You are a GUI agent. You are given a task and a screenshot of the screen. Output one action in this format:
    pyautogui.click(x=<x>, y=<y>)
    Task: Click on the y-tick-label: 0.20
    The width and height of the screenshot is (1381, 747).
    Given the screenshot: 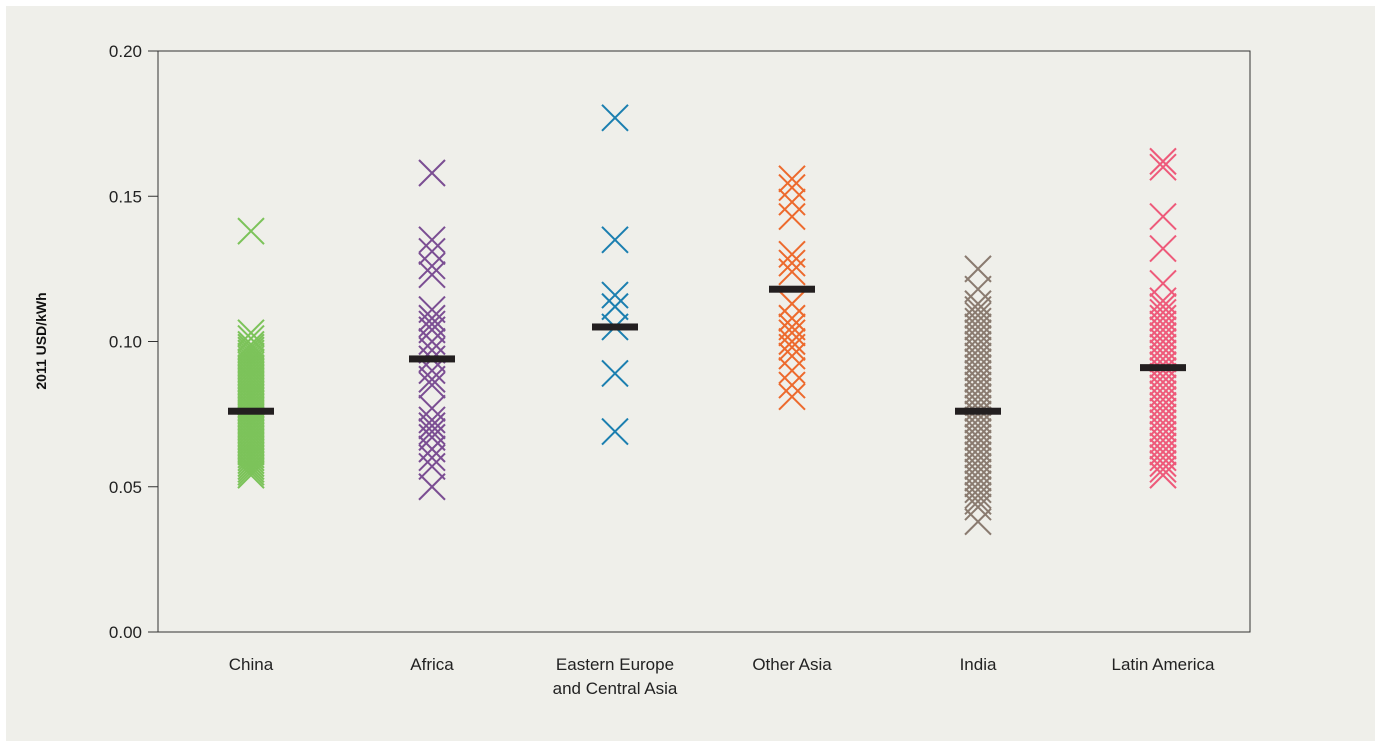 What is the action you would take?
    pyautogui.click(x=125, y=51)
    